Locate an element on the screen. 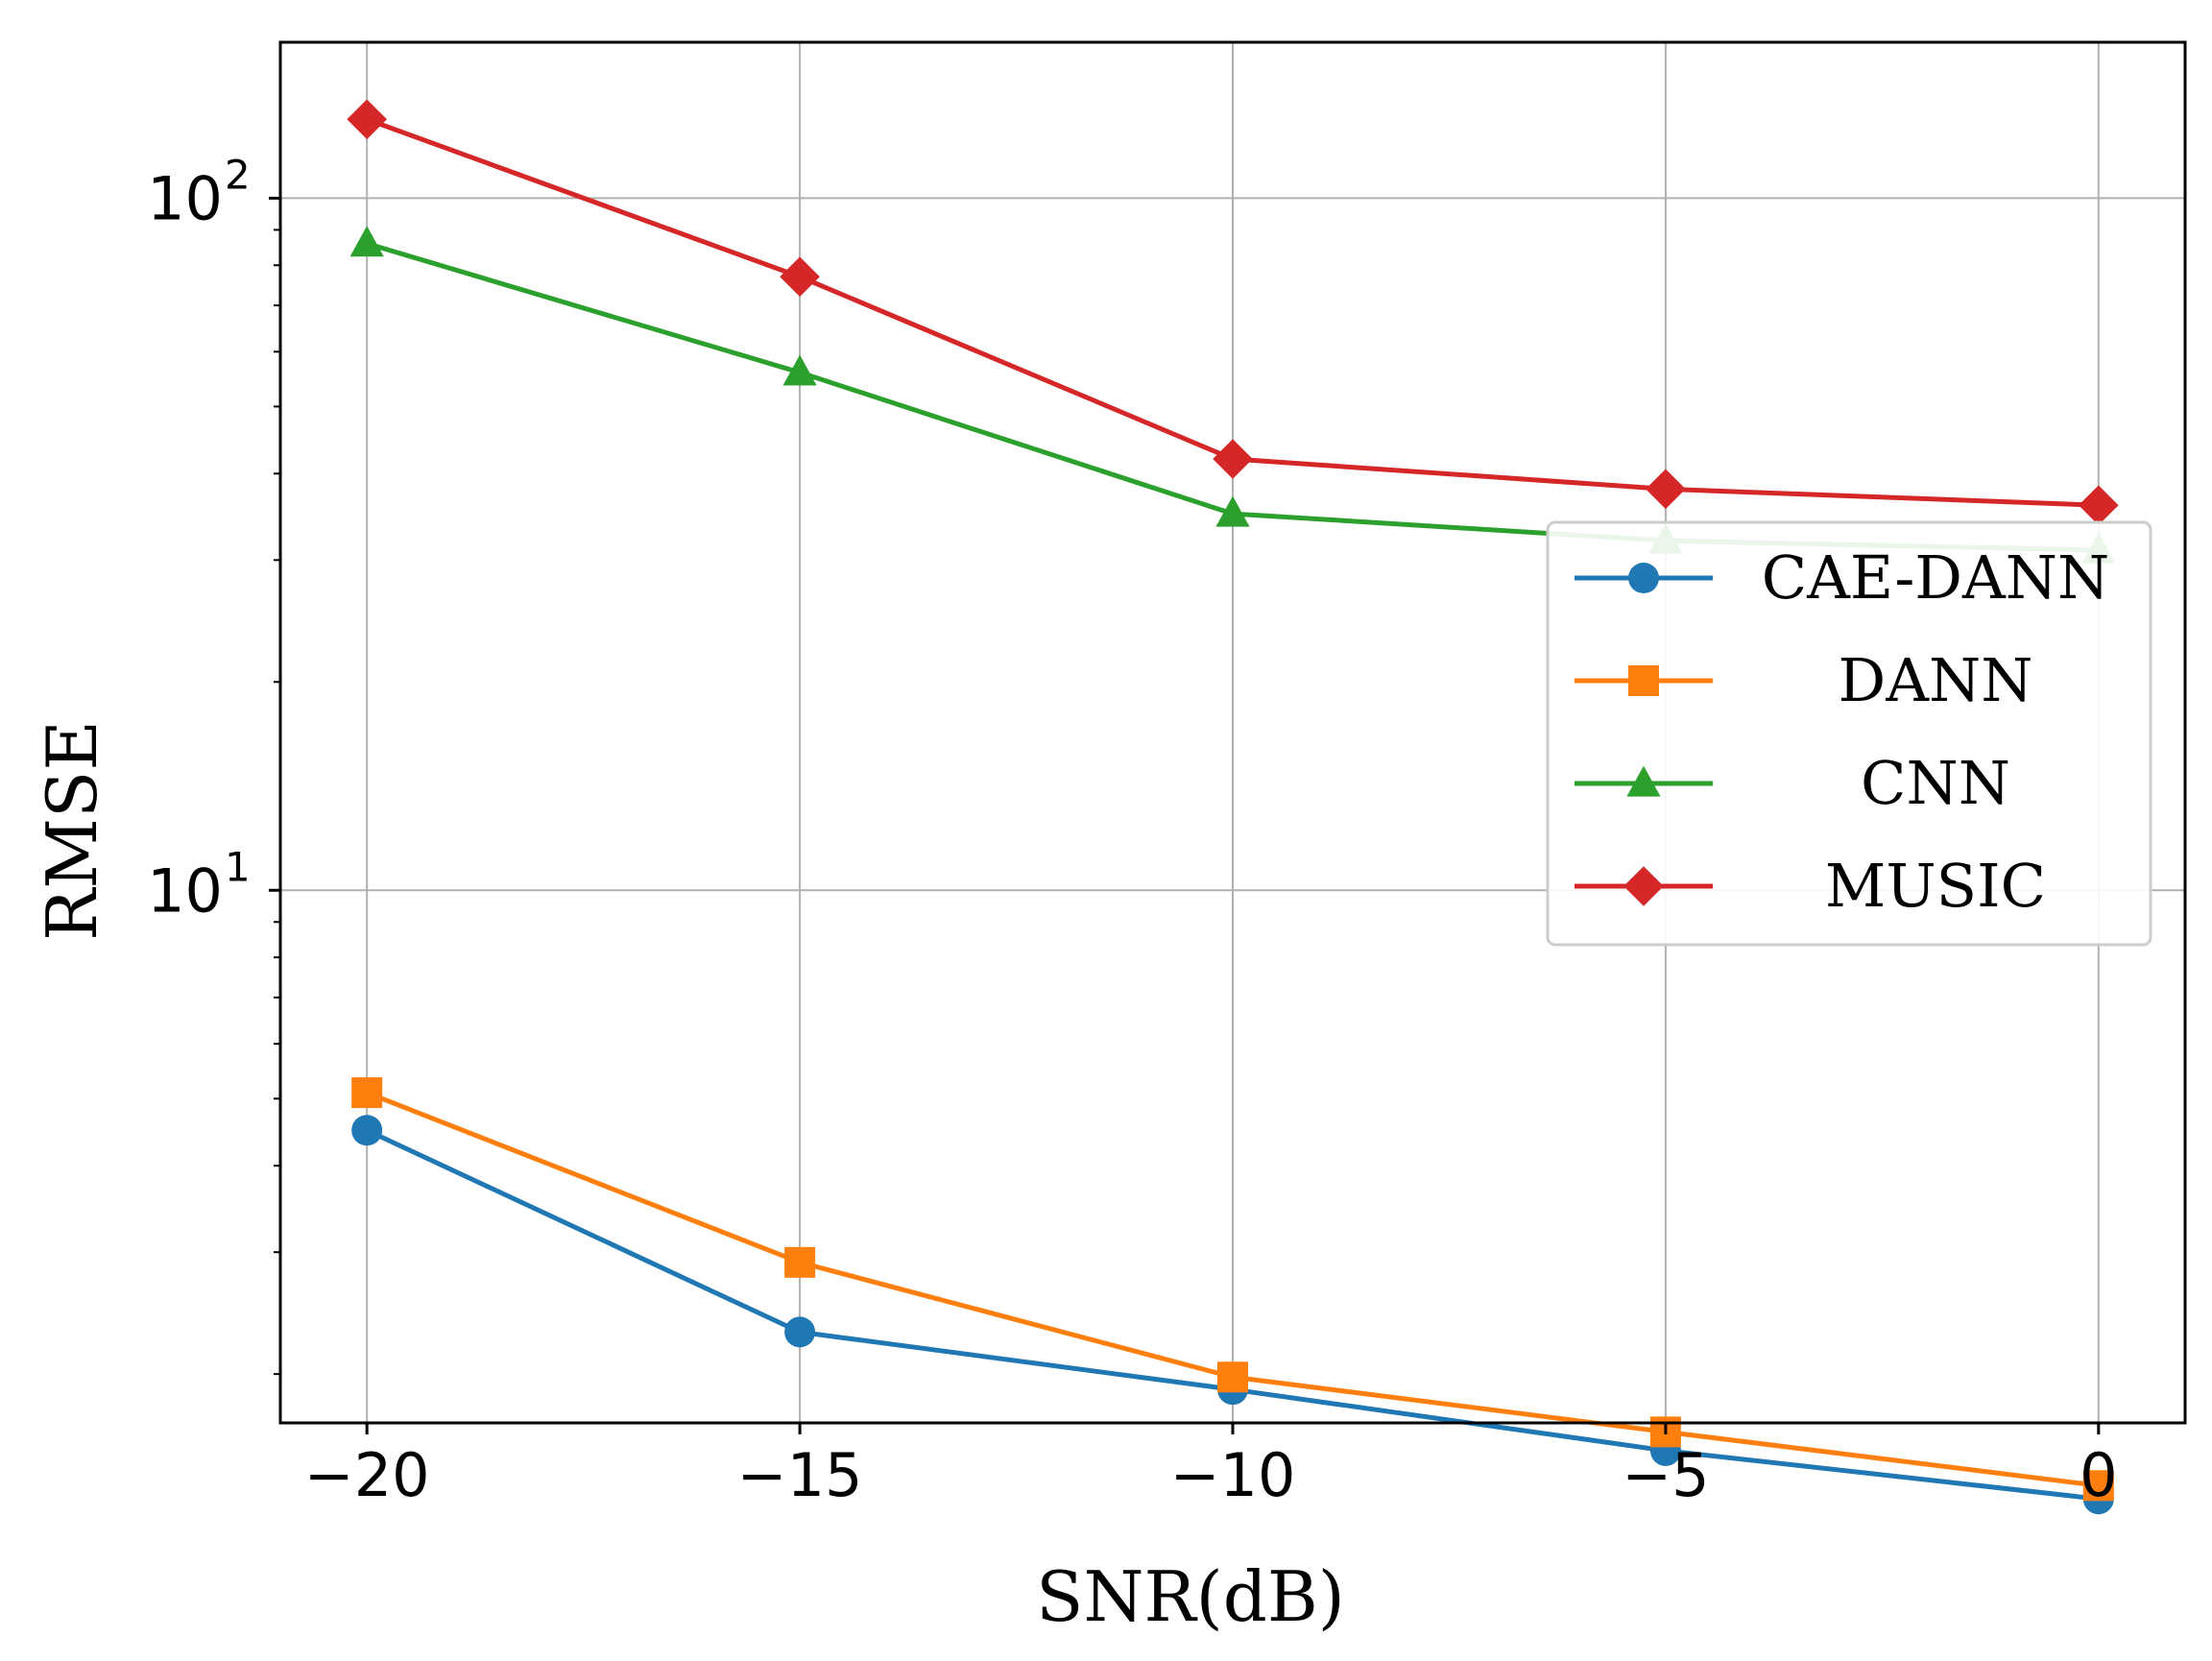  legend-marker-cnn is located at coordinates (1643, 781).